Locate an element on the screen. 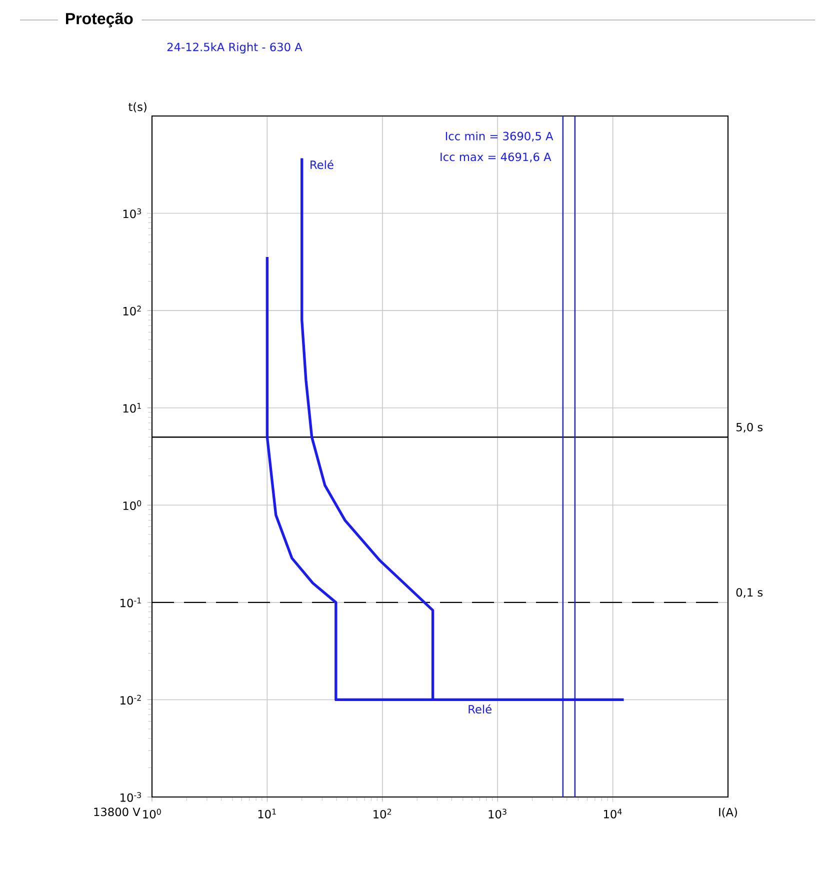 This screenshot has width=823, height=872. ref-line-label: 0,1 s is located at coordinates (749, 593).